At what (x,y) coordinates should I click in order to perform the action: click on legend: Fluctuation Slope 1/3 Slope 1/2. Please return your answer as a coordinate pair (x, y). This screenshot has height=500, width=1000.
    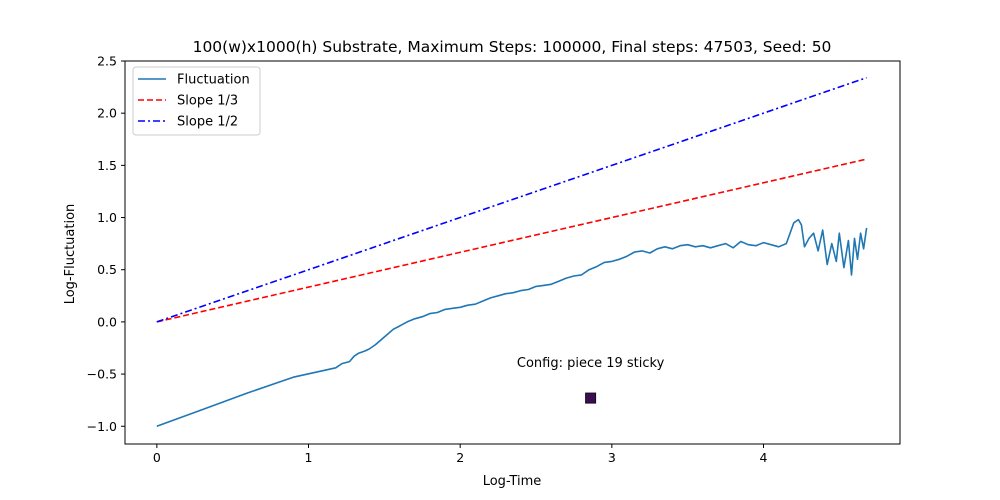
    Looking at the image, I should click on (196, 101).